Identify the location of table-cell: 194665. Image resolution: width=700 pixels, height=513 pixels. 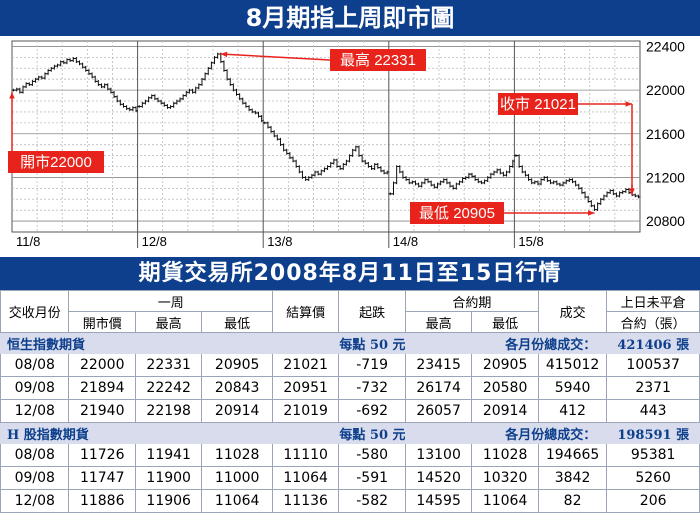
(572, 455).